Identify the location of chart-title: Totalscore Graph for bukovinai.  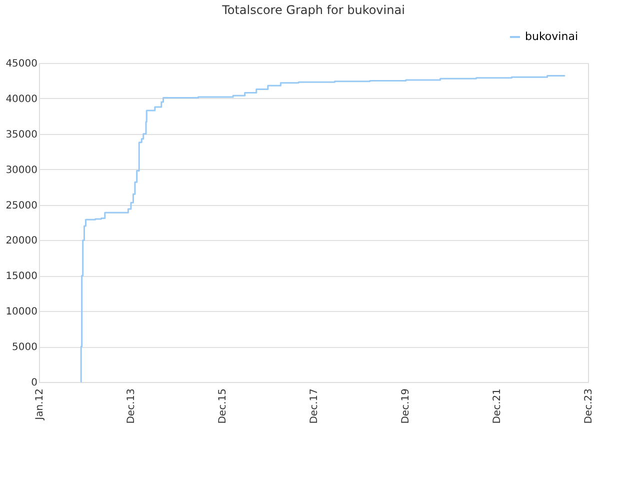
(313, 10).